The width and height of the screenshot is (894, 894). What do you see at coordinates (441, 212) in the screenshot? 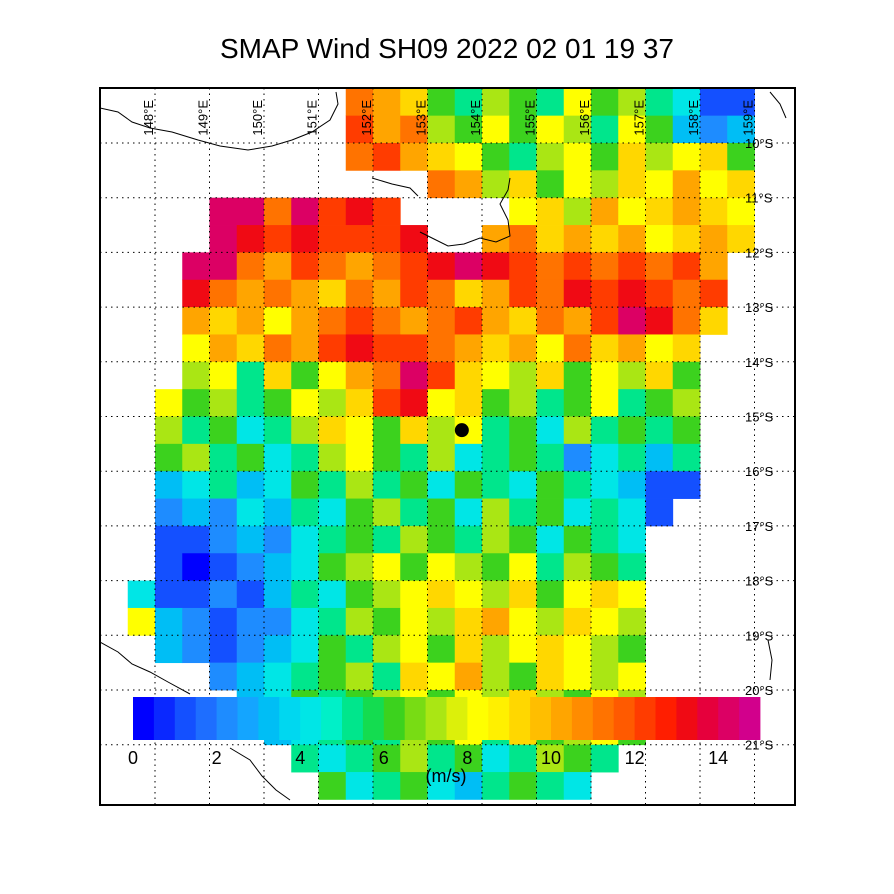
I see `coastline` at bounding box center [441, 212].